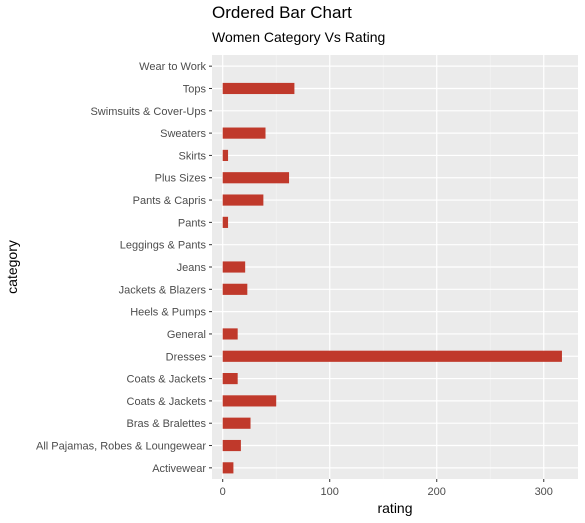 This screenshot has width=585, height=523. I want to click on y-tick-label: Sweaters, so click(183, 134).